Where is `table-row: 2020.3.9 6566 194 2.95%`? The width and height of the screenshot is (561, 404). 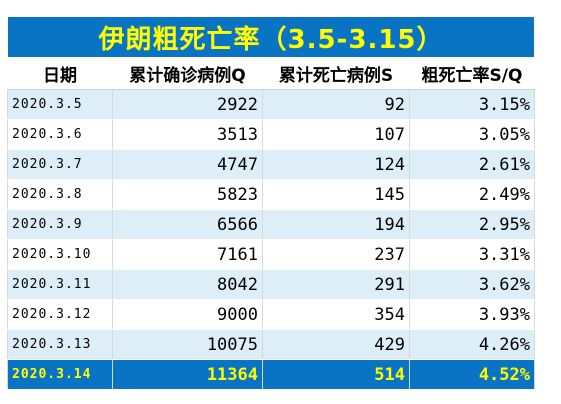
table-row: 2020.3.9 6566 194 2.95% is located at coordinates (271, 224).